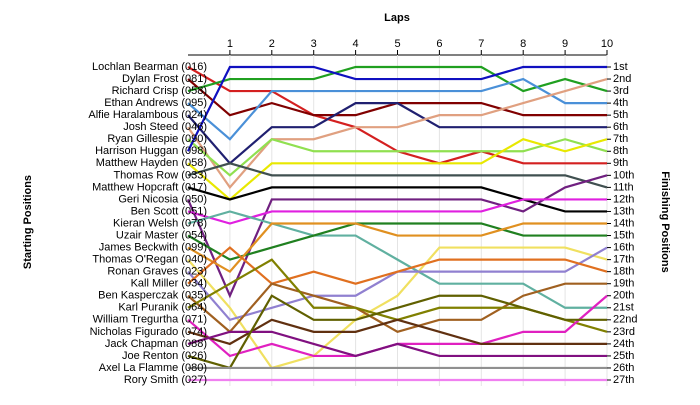  I want to click on y-tick-label: Thomas Row (033), so click(160, 175).